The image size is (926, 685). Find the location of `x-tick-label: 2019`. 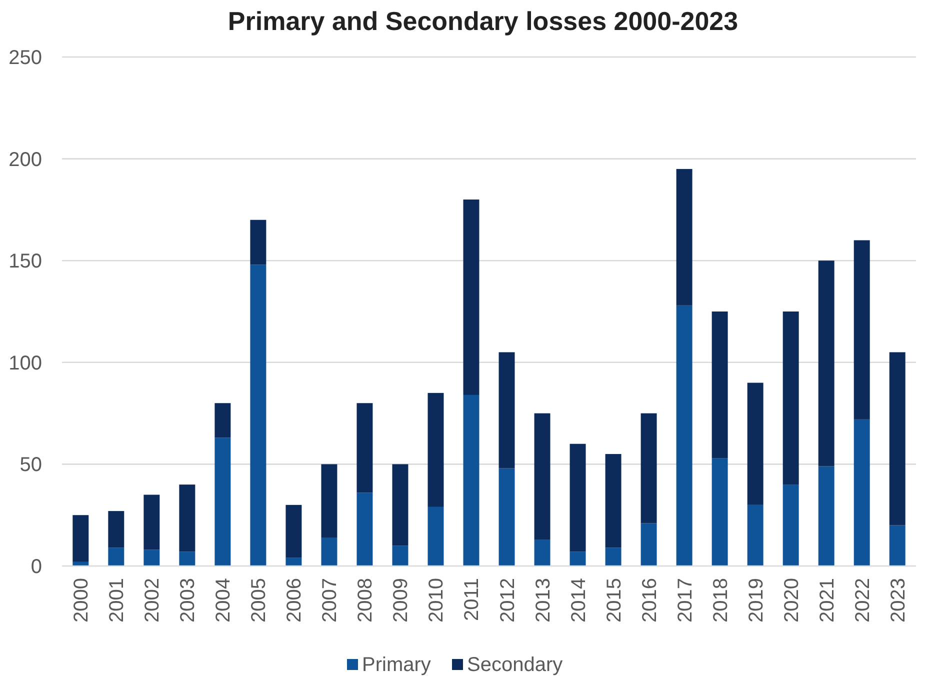

x-tick-label: 2019 is located at coordinates (756, 600).